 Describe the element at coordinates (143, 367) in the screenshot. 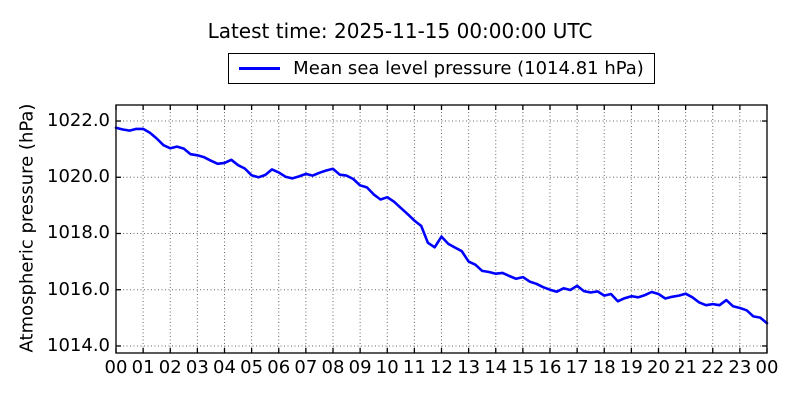

I see `x-tick-label: 01` at that location.